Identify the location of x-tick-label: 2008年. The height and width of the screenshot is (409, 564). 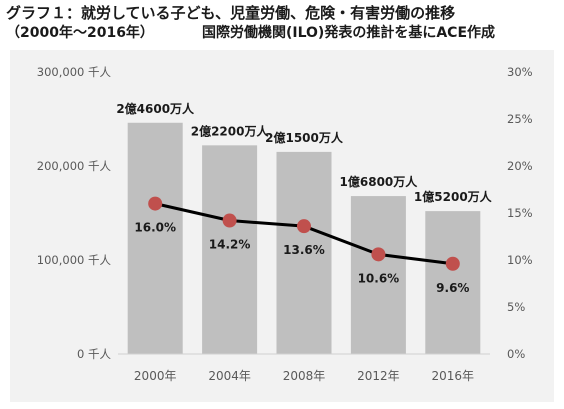
(304, 376).